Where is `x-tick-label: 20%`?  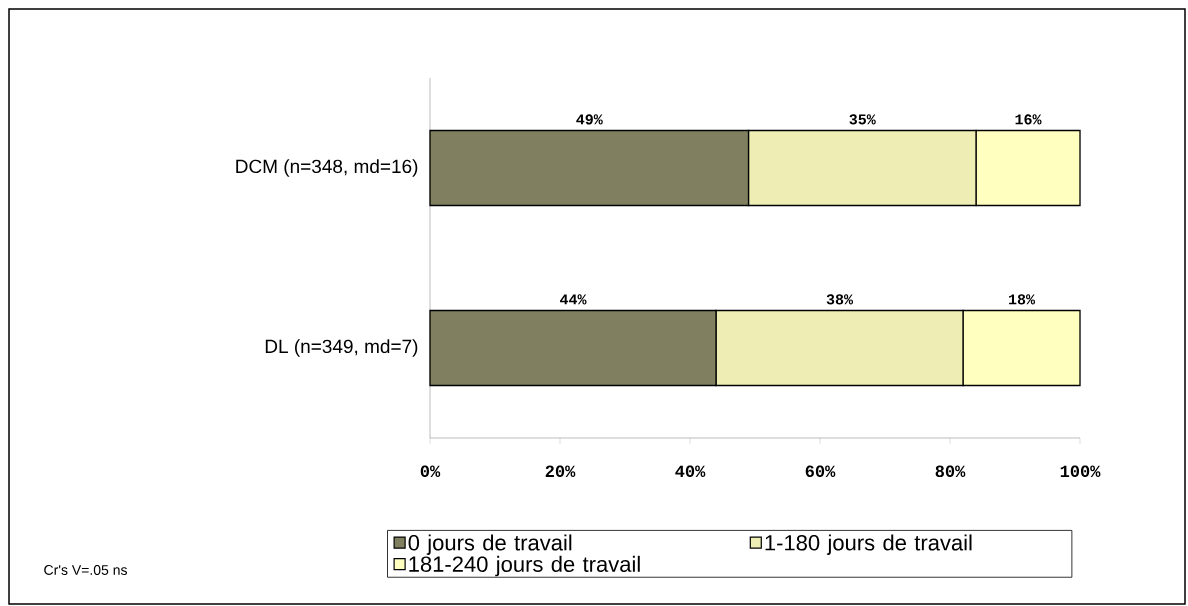 x-tick-label: 20% is located at coordinates (560, 471).